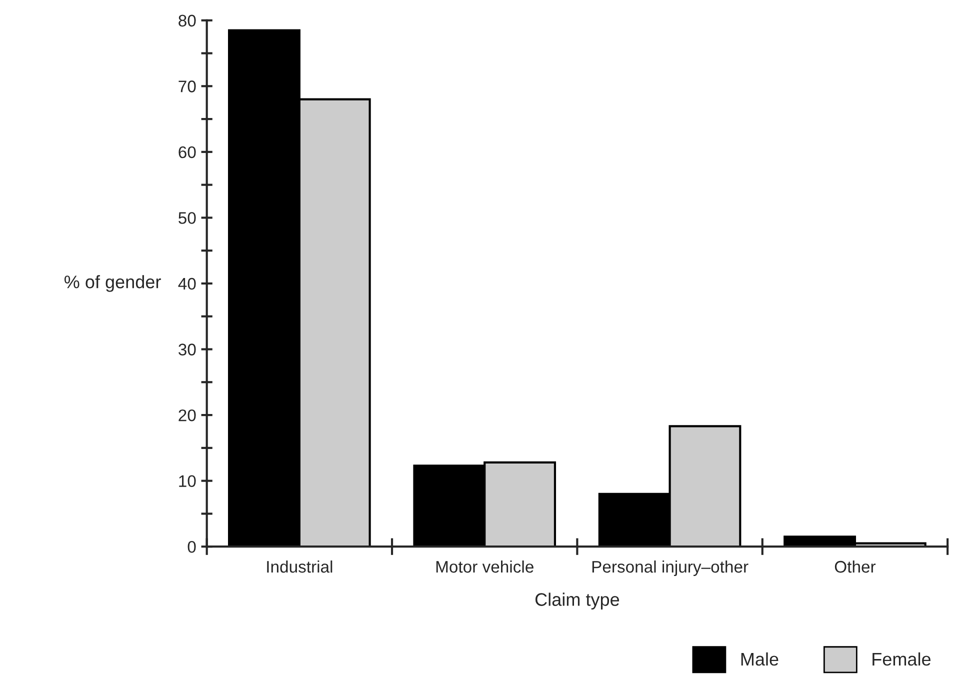 The width and height of the screenshot is (962, 679). I want to click on y-tick-label: 20, so click(187, 415).